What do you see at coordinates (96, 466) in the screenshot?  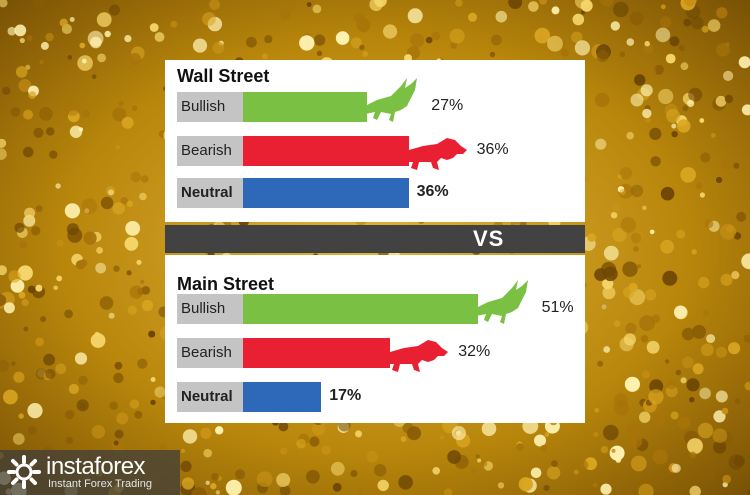 I see `brand-name: instaforex` at bounding box center [96, 466].